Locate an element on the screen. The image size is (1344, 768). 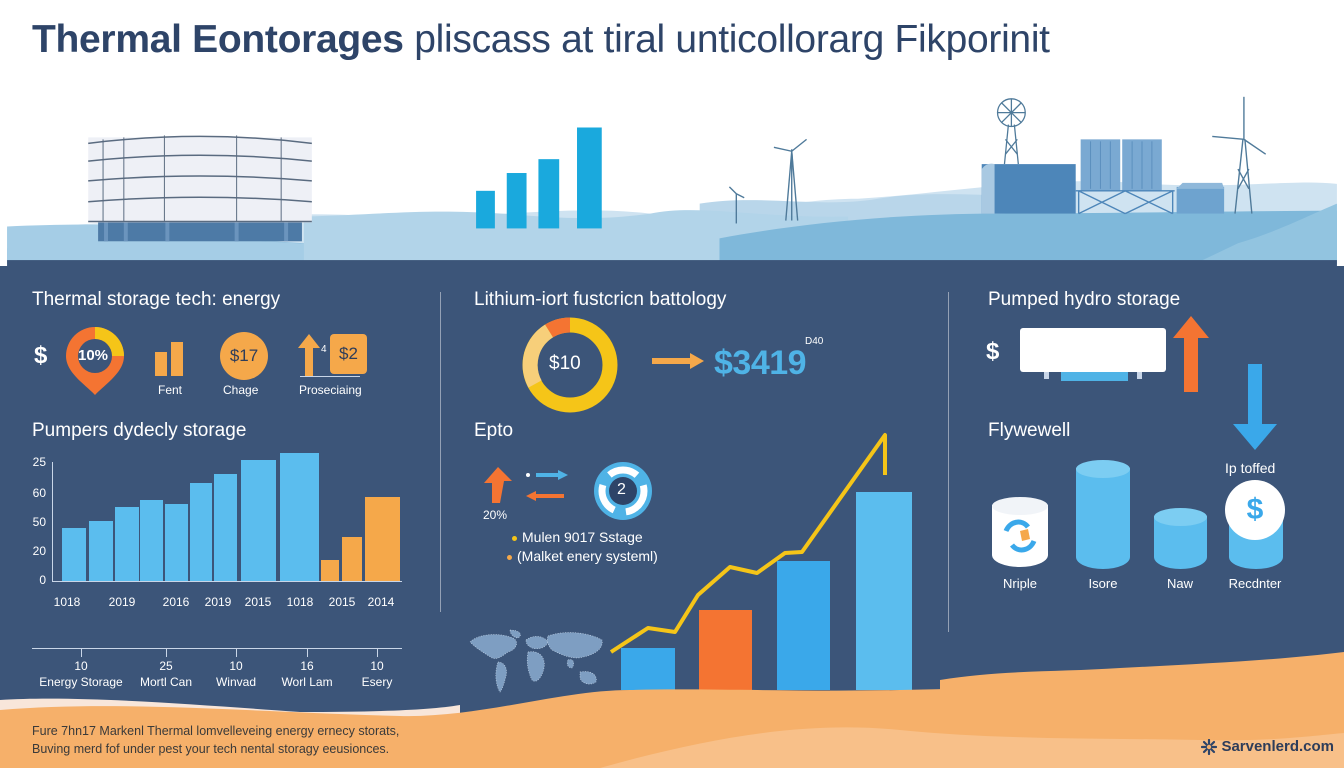
donut-chart-icon is located at coordinates (570, 365).